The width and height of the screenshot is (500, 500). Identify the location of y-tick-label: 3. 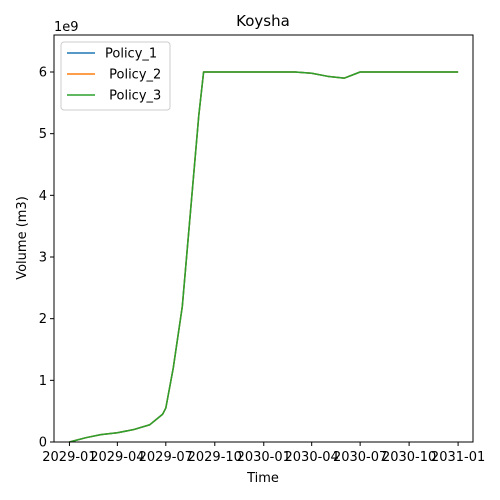
(43, 258).